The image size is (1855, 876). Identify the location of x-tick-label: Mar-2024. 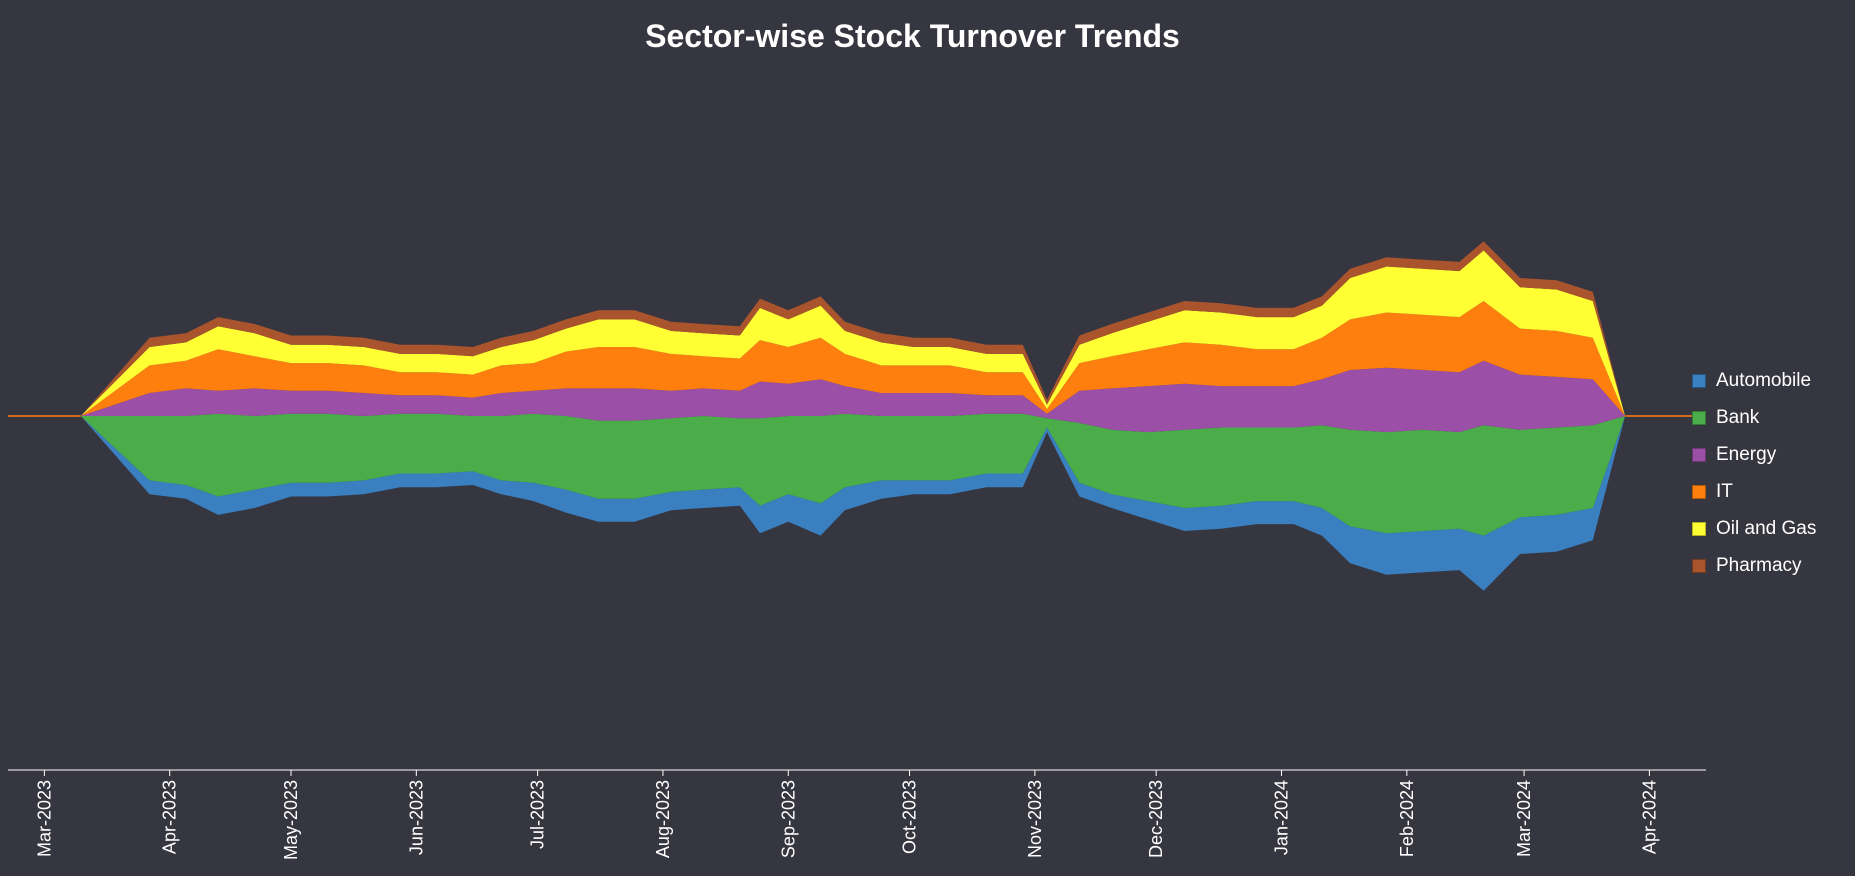
(1524, 818).